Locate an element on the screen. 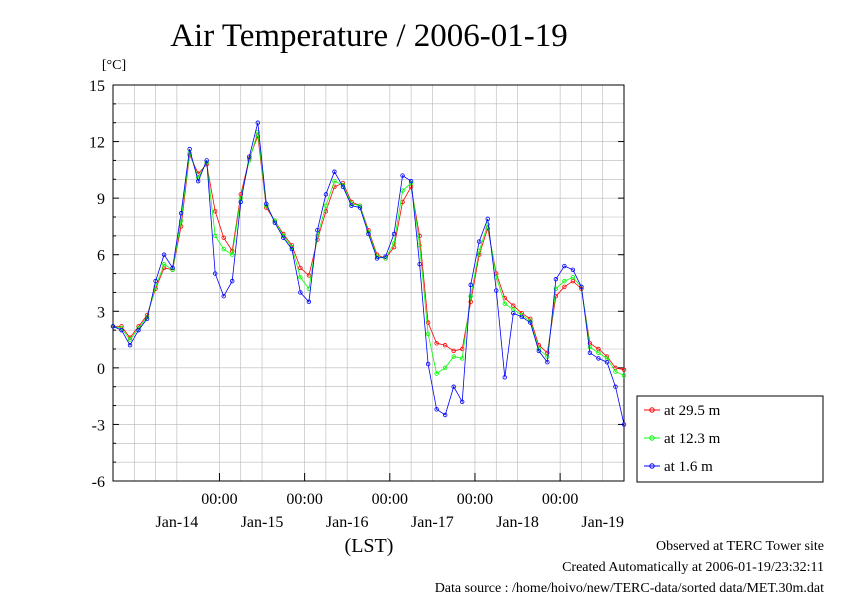 This screenshot has width=842, height=595. x-date-label: Jan-18 is located at coordinates (517, 522).